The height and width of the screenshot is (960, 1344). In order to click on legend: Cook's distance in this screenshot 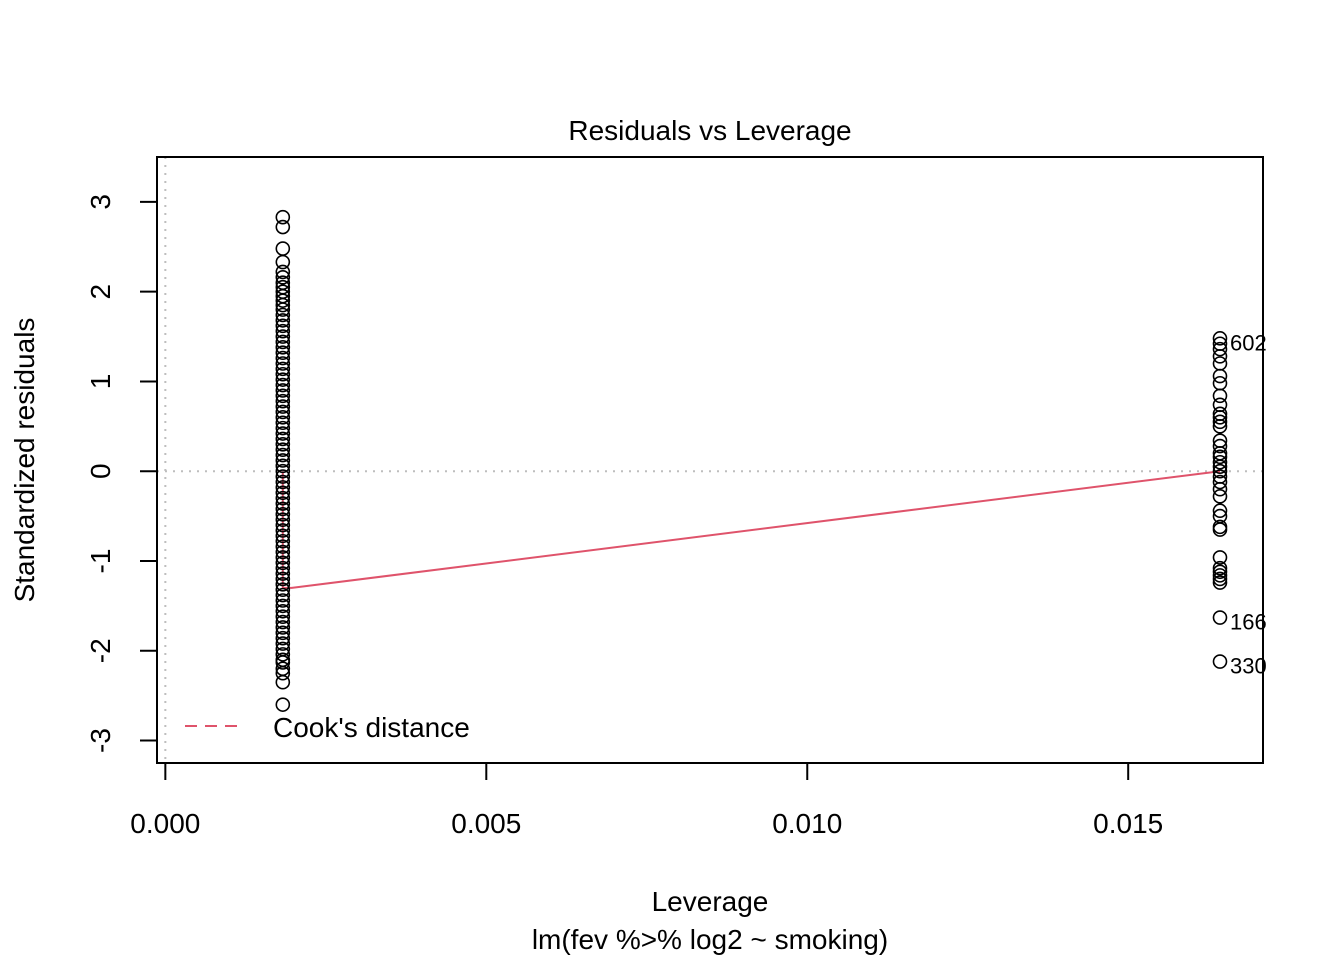, I will do `click(327, 727)`.